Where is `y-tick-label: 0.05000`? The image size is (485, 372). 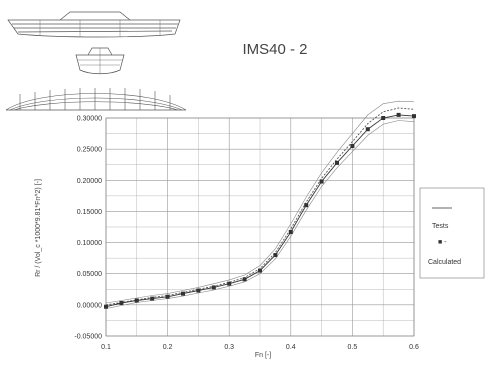 y-tick-label: 0.05000 is located at coordinates (89, 274).